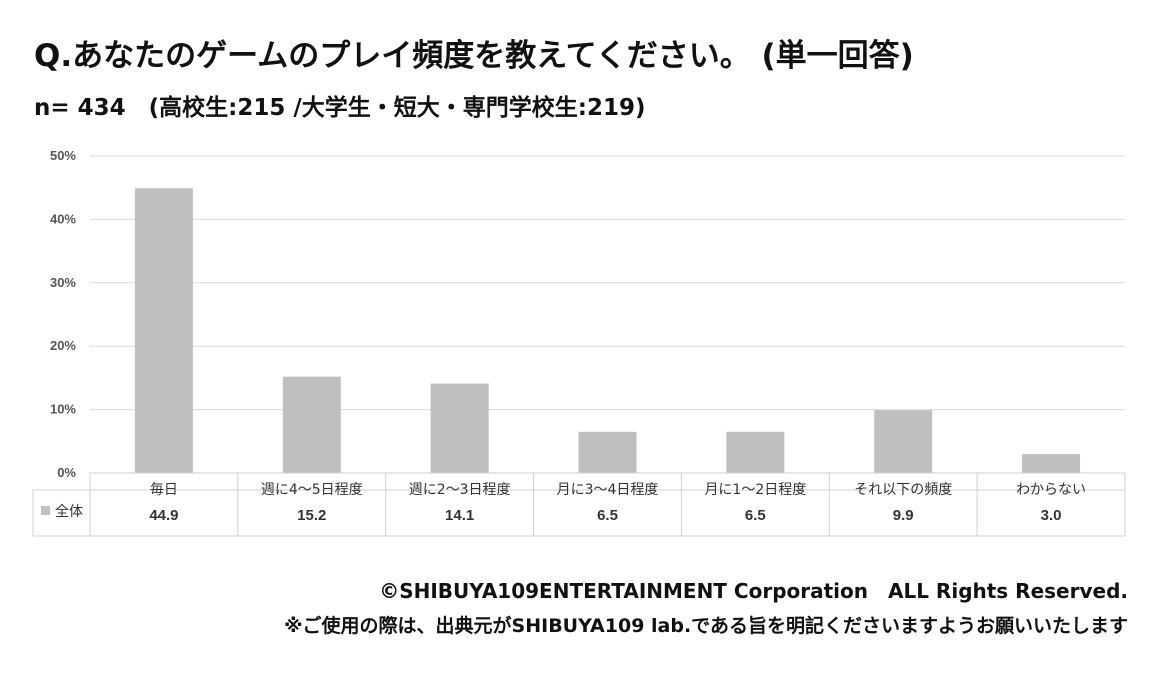 This screenshot has height=680, width=1160. I want to click on legend-label: 全体, so click(69, 511).